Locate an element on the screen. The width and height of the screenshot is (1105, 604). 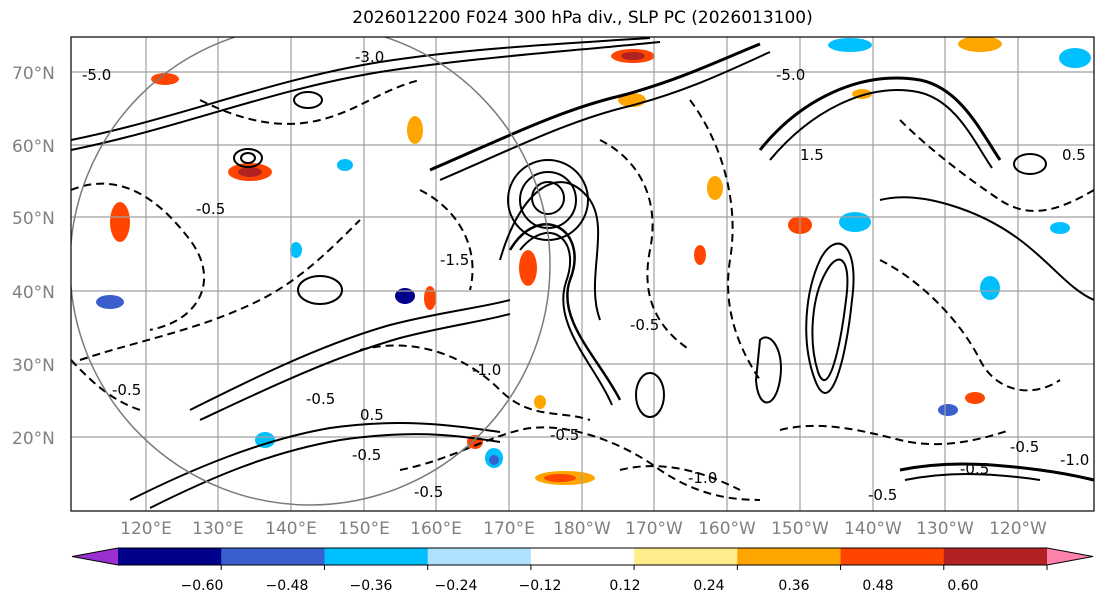
lon-label: 170°E is located at coordinates (509, 529).